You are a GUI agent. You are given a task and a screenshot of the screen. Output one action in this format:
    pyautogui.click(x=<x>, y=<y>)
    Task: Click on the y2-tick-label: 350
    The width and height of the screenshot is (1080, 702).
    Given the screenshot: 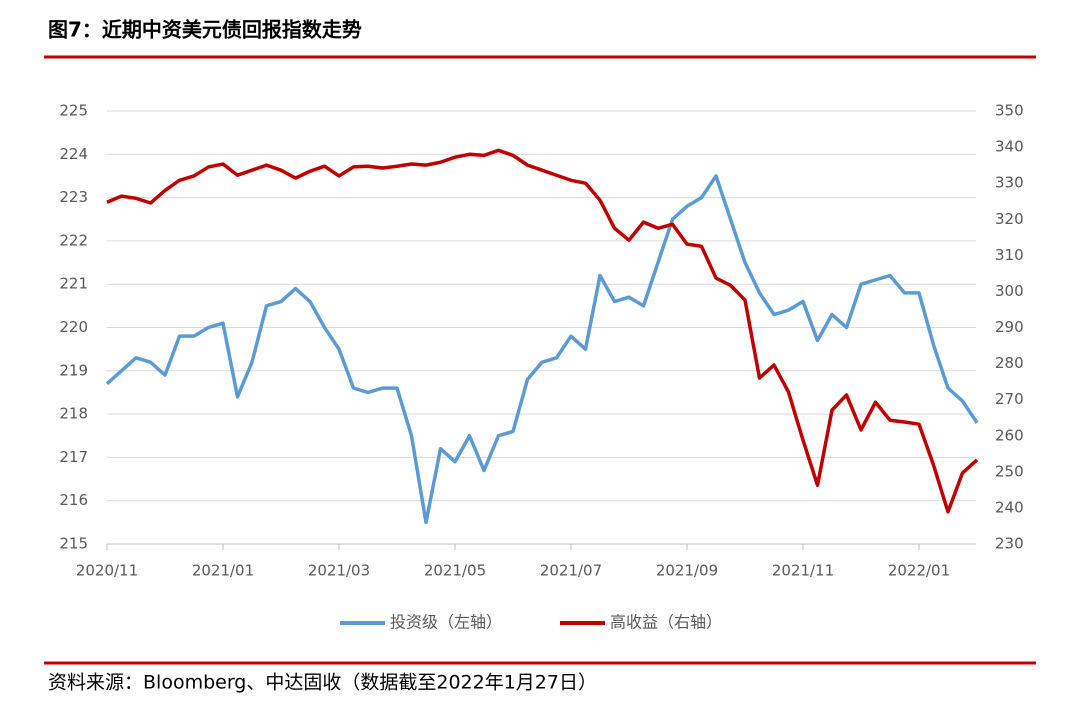 What is the action you would take?
    pyautogui.click(x=1009, y=111)
    